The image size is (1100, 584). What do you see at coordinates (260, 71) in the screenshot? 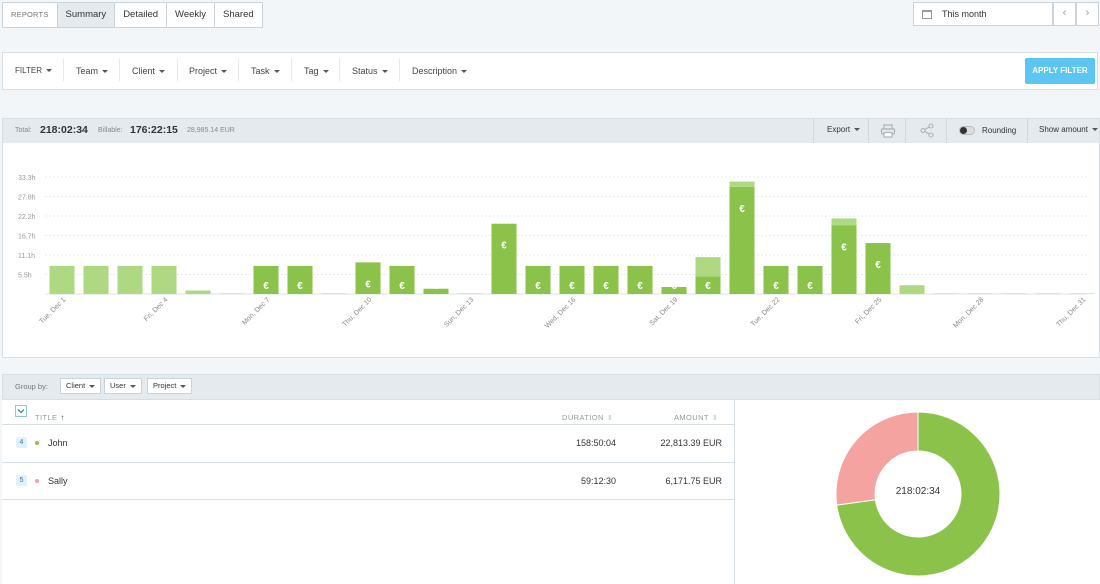
I see `filter-task-label: Task` at bounding box center [260, 71].